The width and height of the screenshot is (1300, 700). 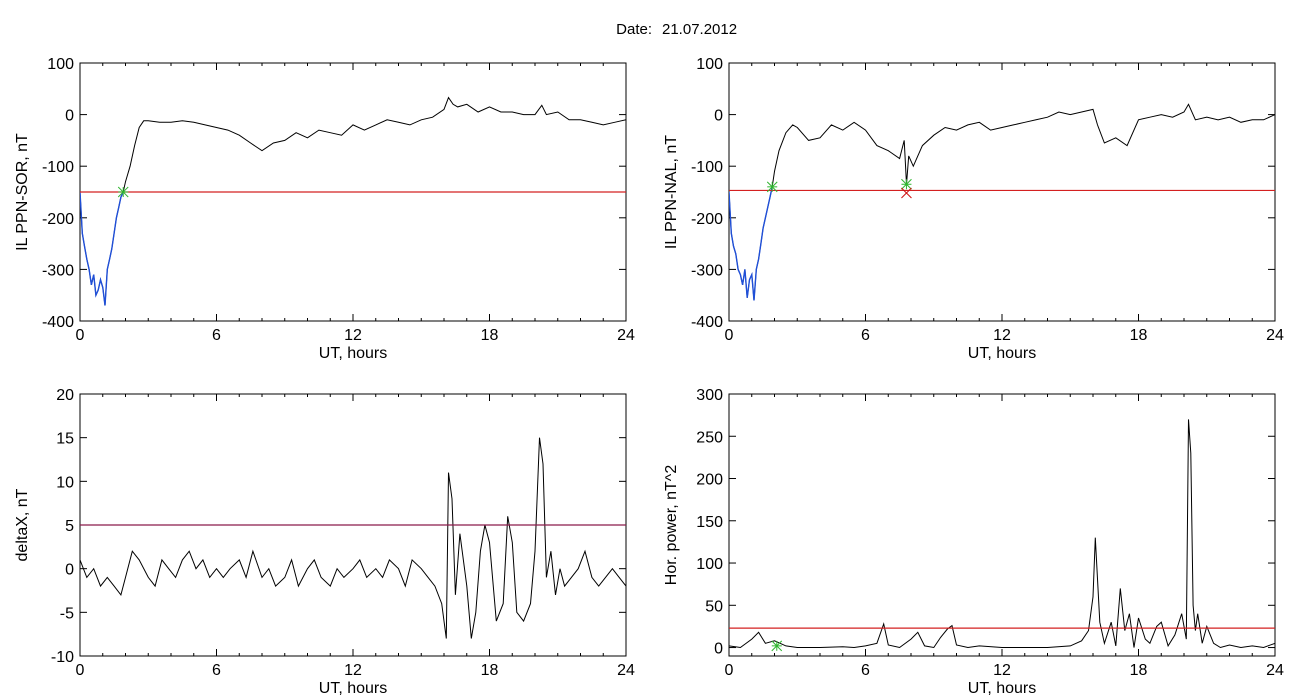 I want to click on y-tick-label: 300, so click(x=709, y=395).